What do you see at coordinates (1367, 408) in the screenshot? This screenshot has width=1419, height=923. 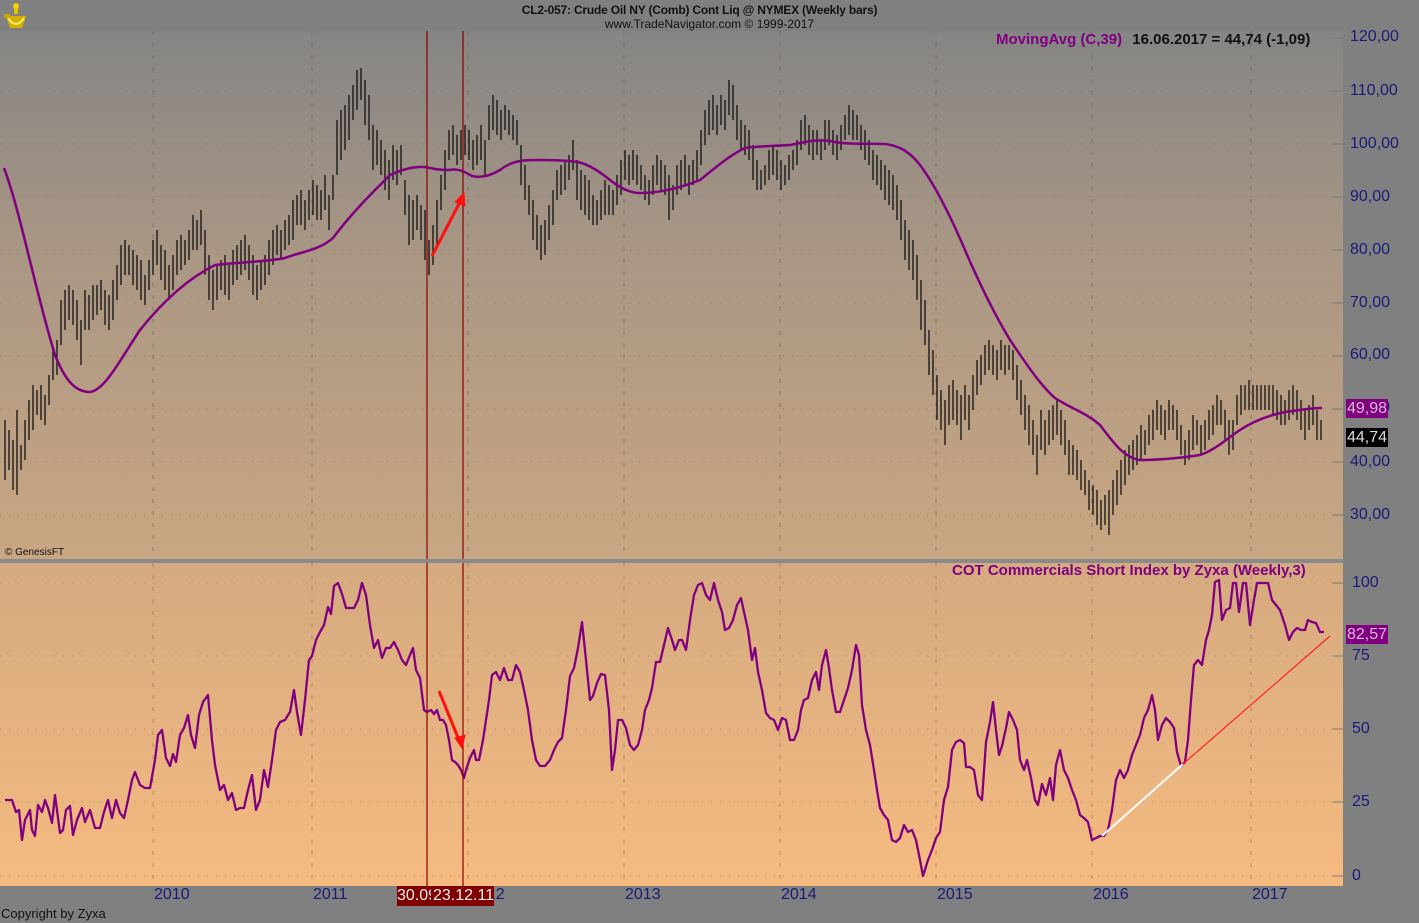 I see `ma-value-badge: 49,98` at bounding box center [1367, 408].